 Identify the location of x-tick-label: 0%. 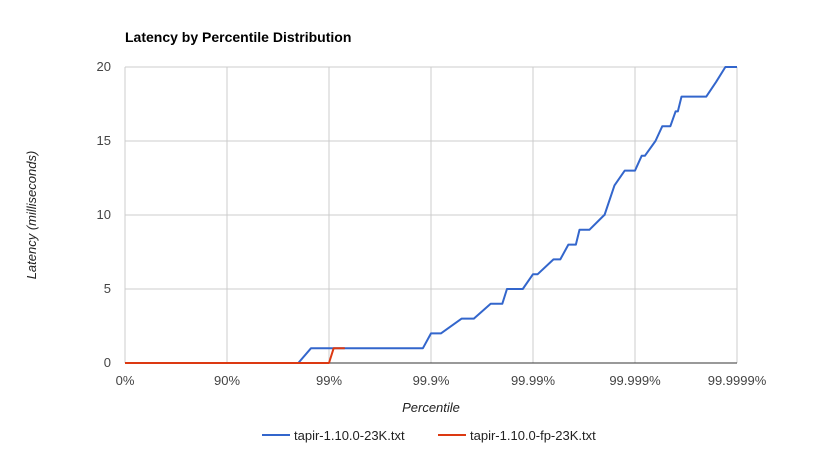
(125, 380).